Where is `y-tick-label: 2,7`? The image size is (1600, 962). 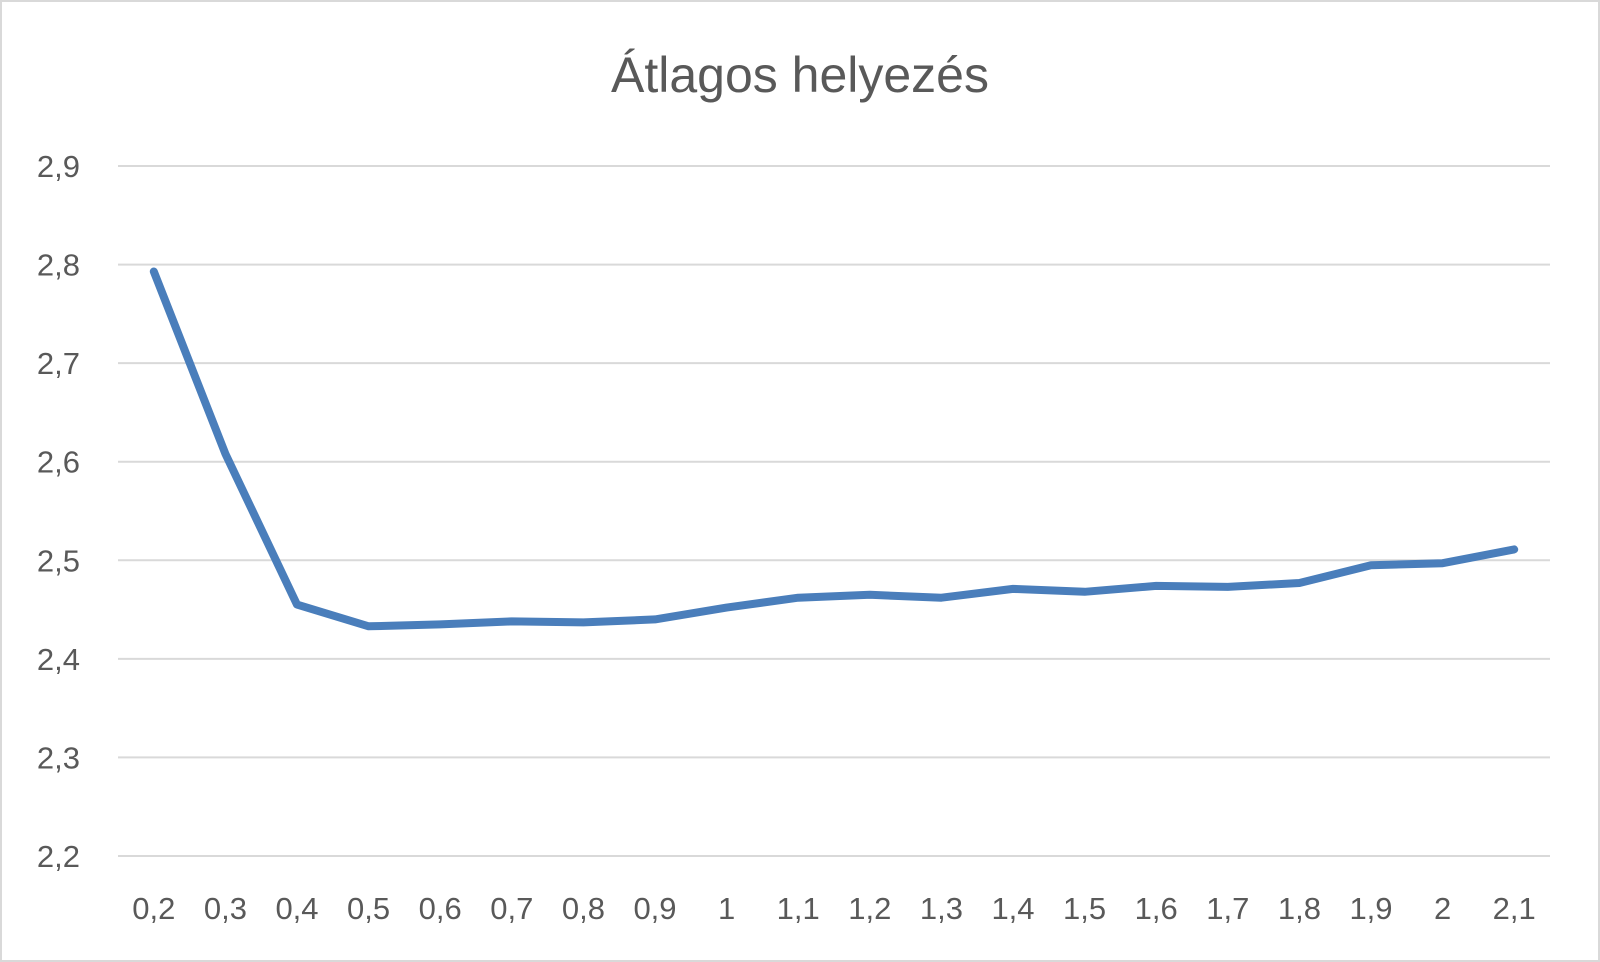 y-tick-label: 2,7 is located at coordinates (58, 363).